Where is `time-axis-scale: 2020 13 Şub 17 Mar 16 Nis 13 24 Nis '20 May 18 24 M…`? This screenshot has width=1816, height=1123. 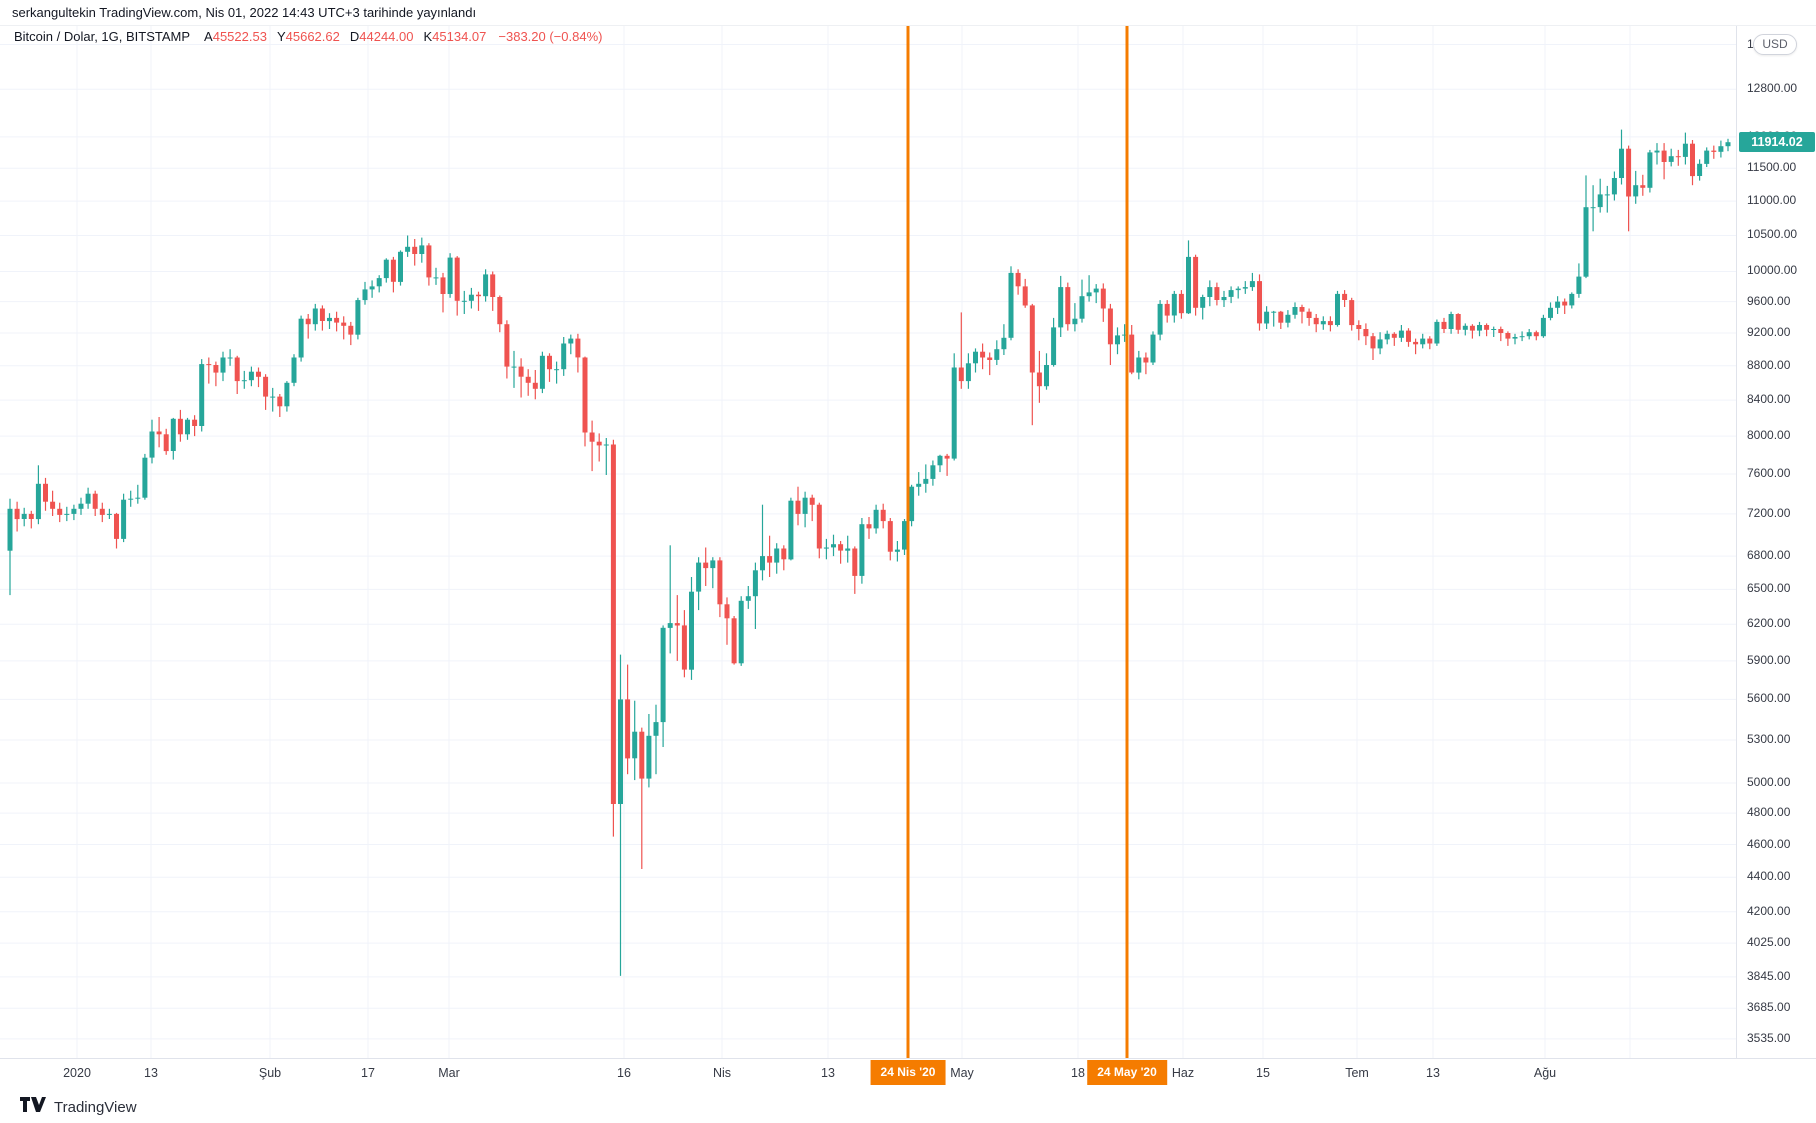 time-axis-scale: 2020 13 Şub 17 Mar 16 Nis 13 24 Nis '20 May 18 24 M… is located at coordinates (908, 1076).